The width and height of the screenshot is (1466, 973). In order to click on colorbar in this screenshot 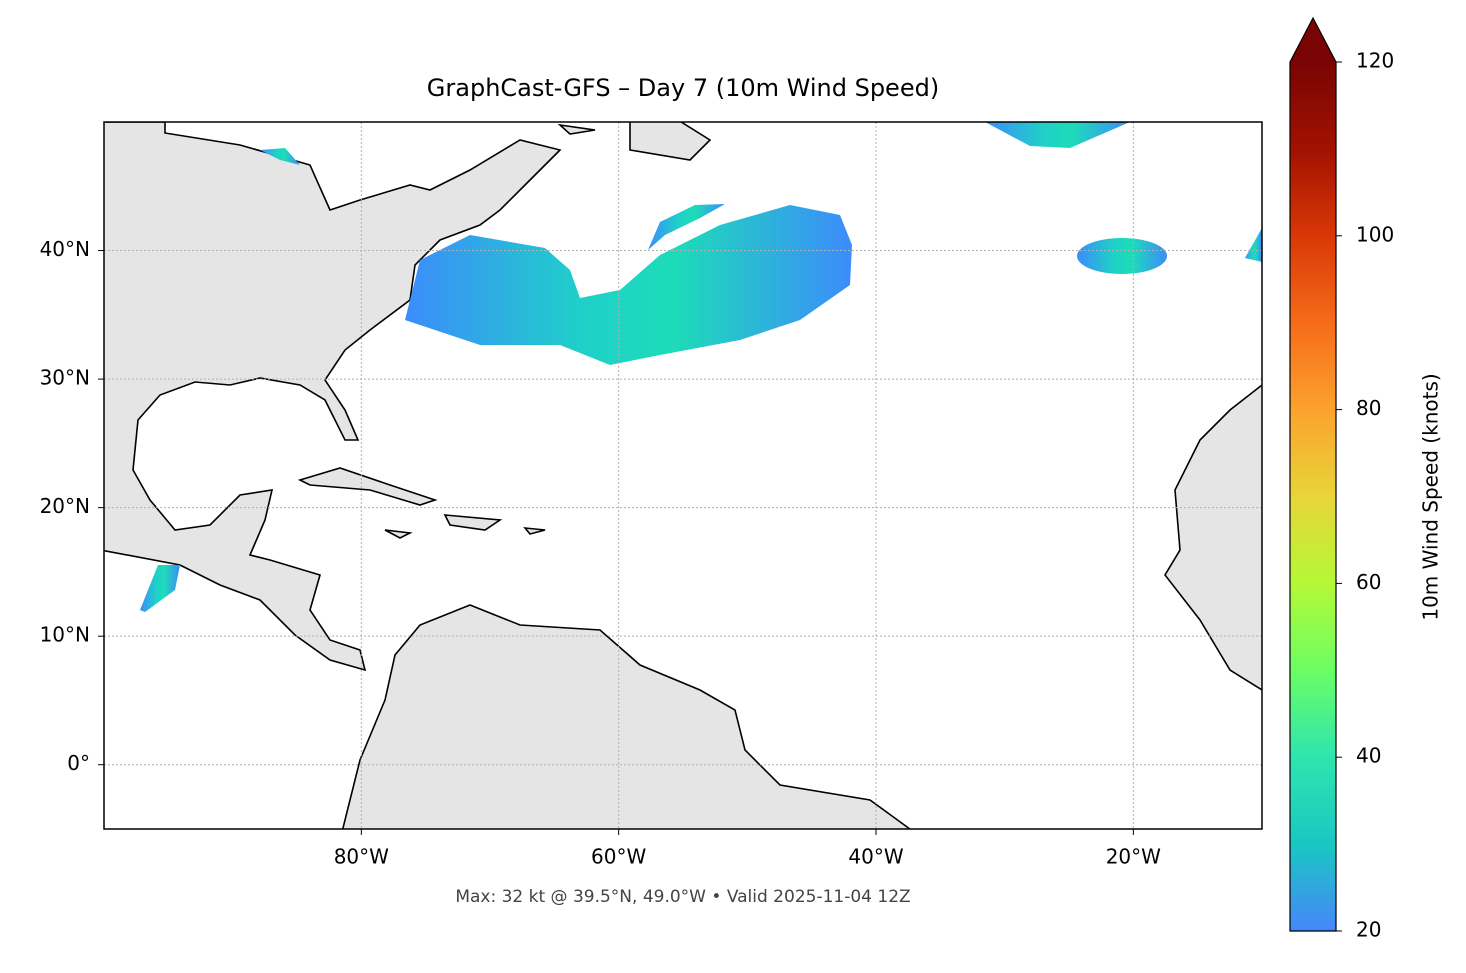, I will do `click(1313, 496)`.